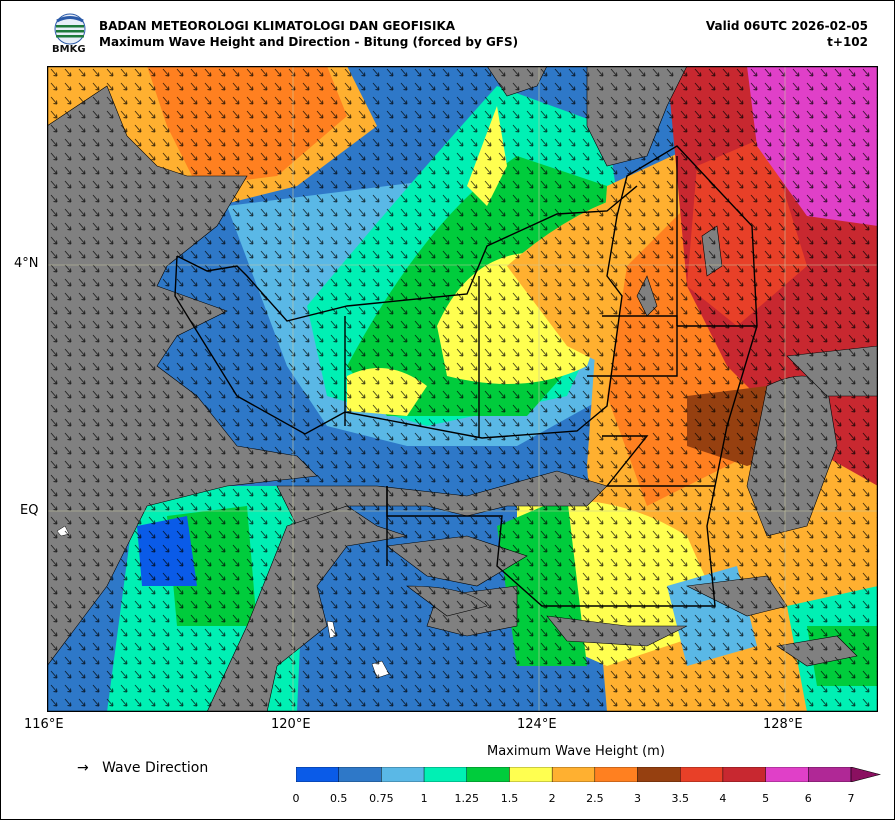  I want to click on wave-direction-legend: → Wave Direction, so click(142, 768).